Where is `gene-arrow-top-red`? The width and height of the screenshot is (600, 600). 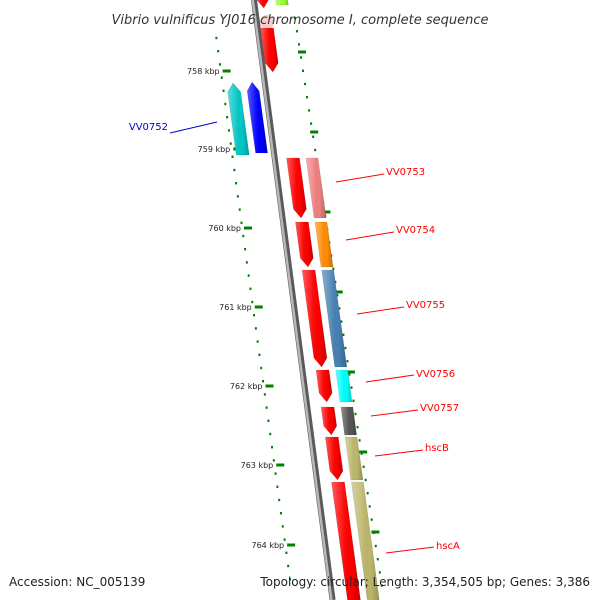 gene-arrow-top-red is located at coordinates (262, 4).